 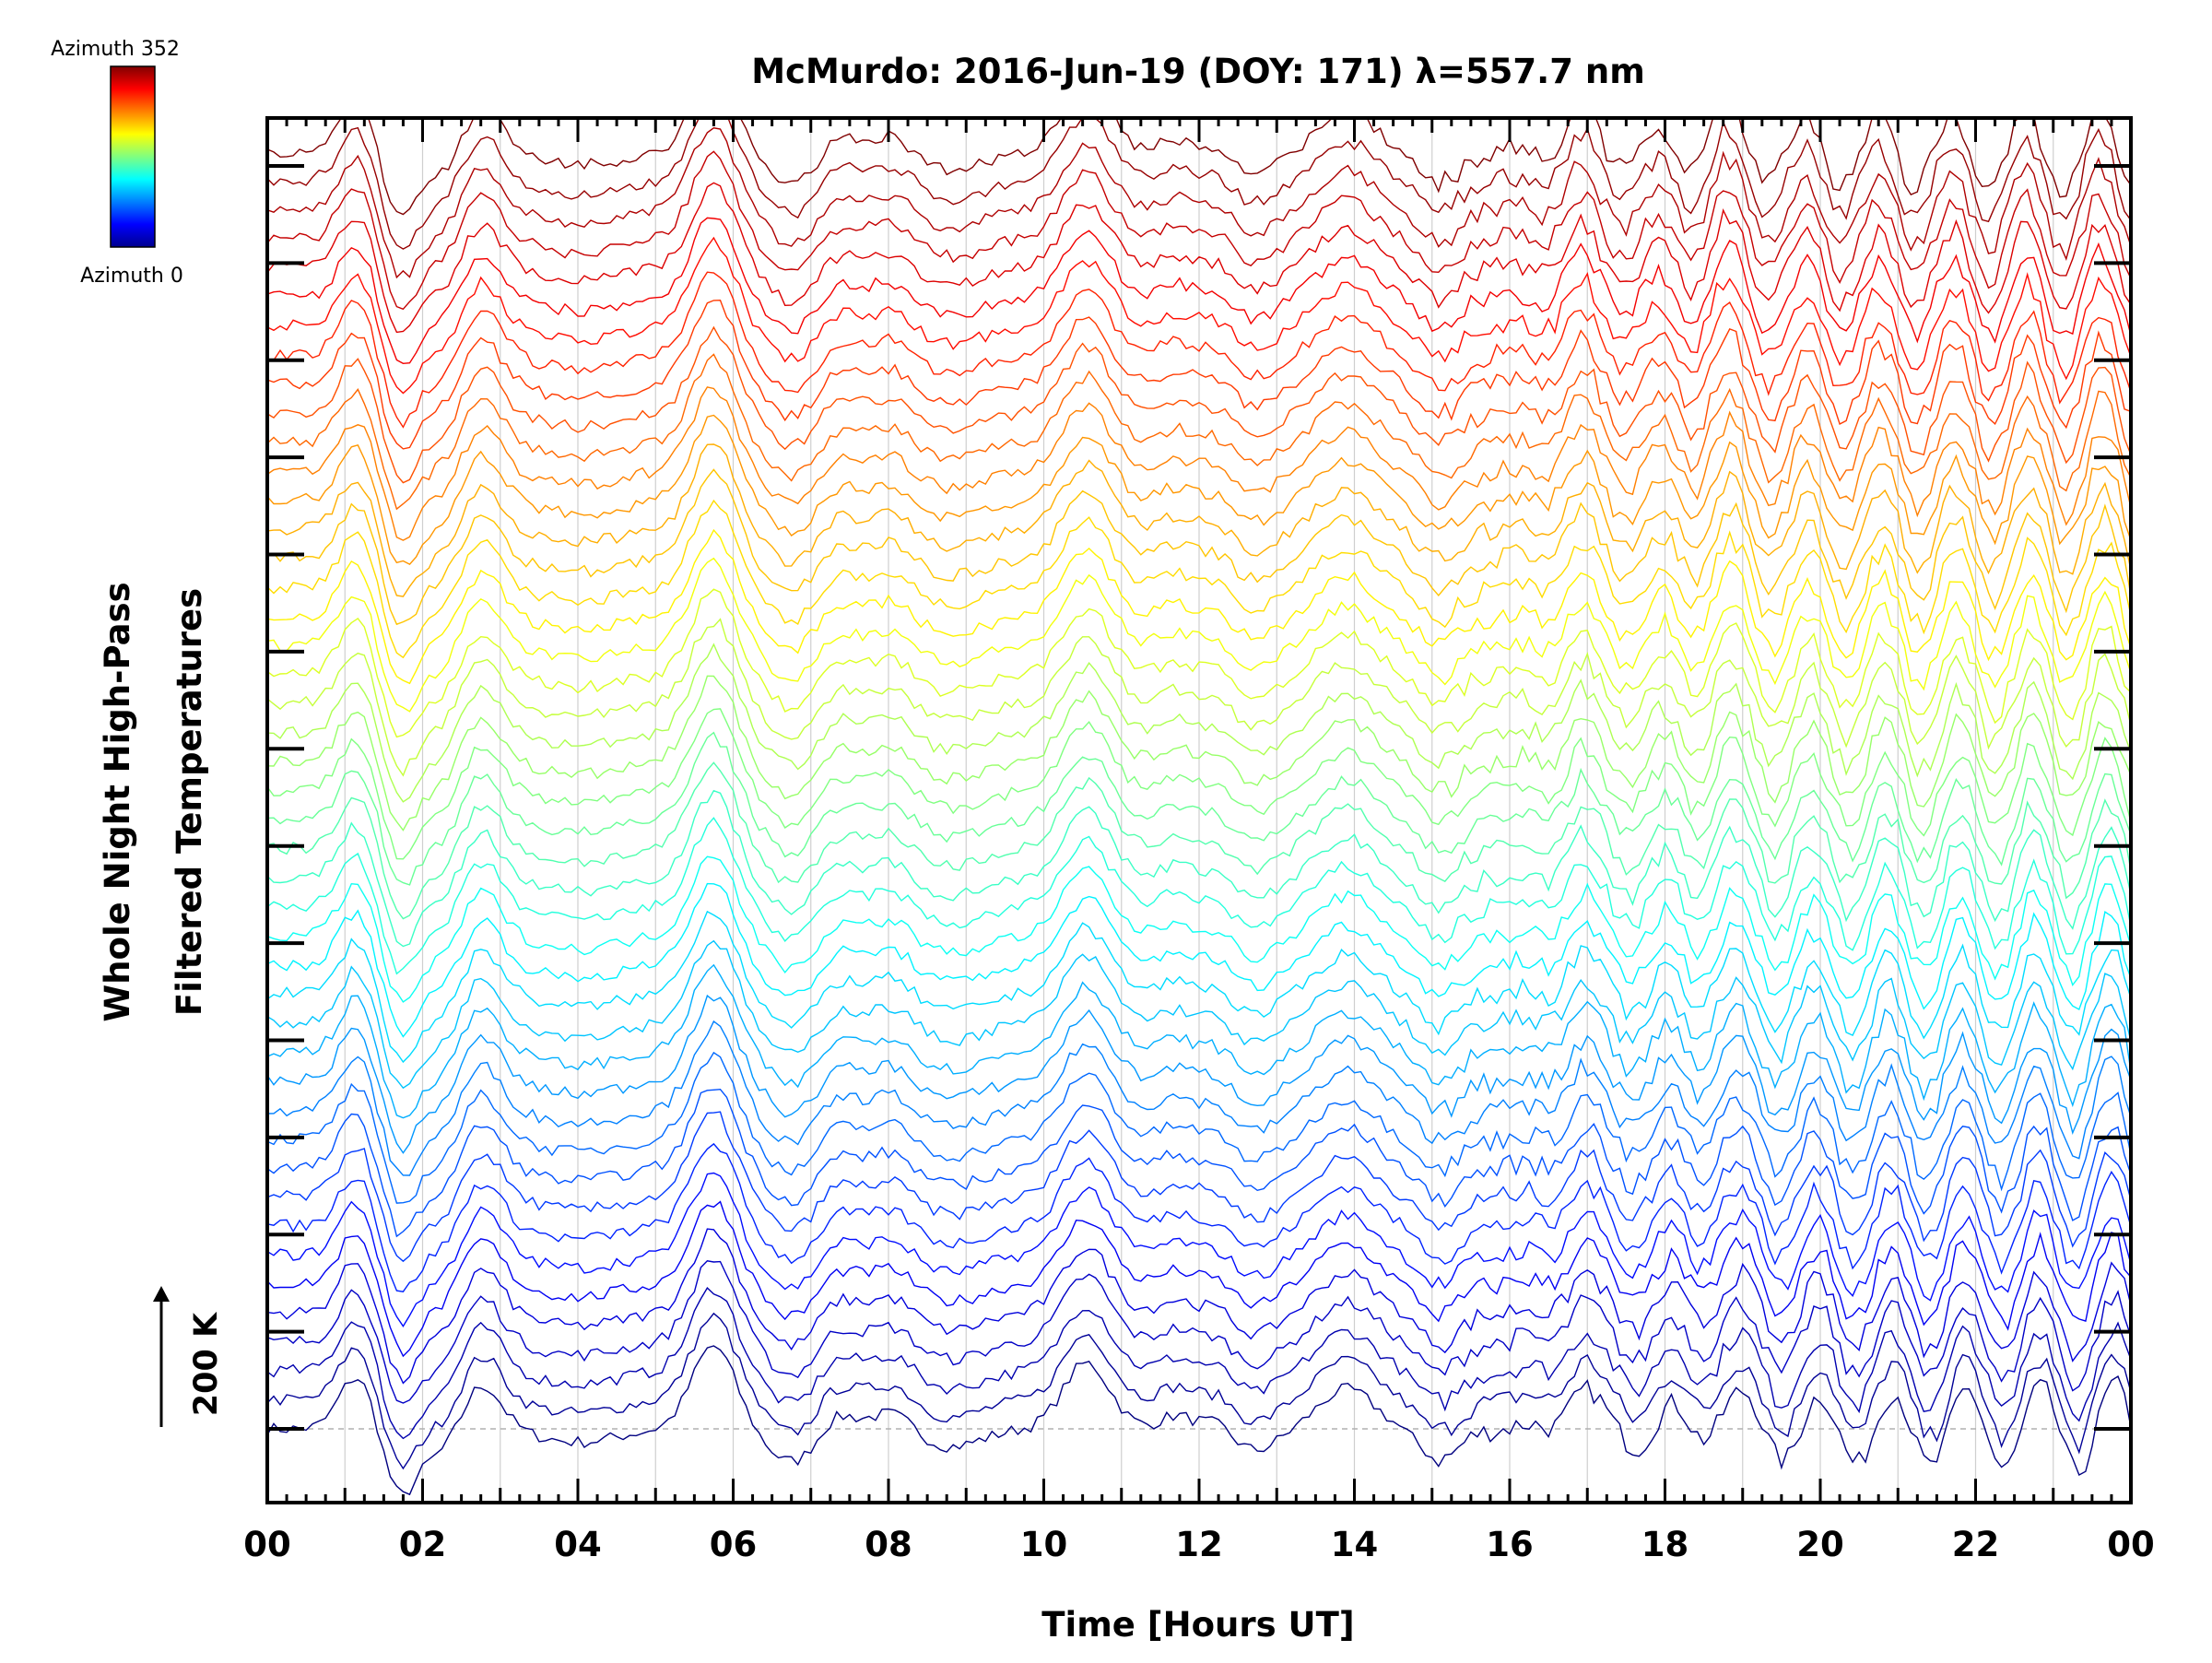 What do you see at coordinates (423, 1544) in the screenshot?
I see `x-tick-label: 02` at bounding box center [423, 1544].